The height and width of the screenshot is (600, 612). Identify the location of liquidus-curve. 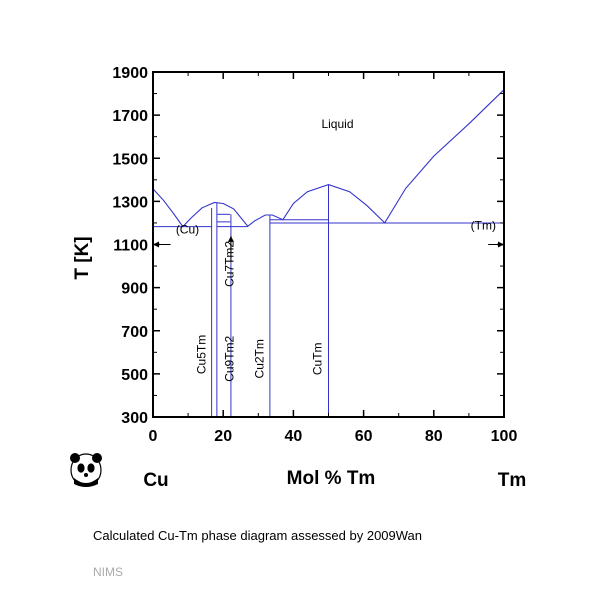
(328, 158).